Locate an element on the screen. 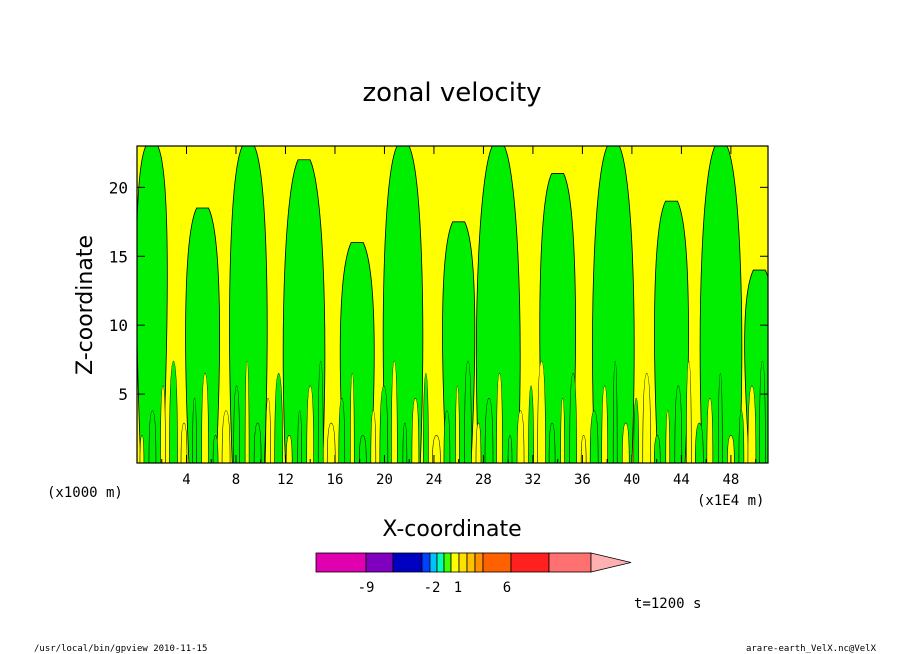  colorbar-arrow is located at coordinates (611, 562).